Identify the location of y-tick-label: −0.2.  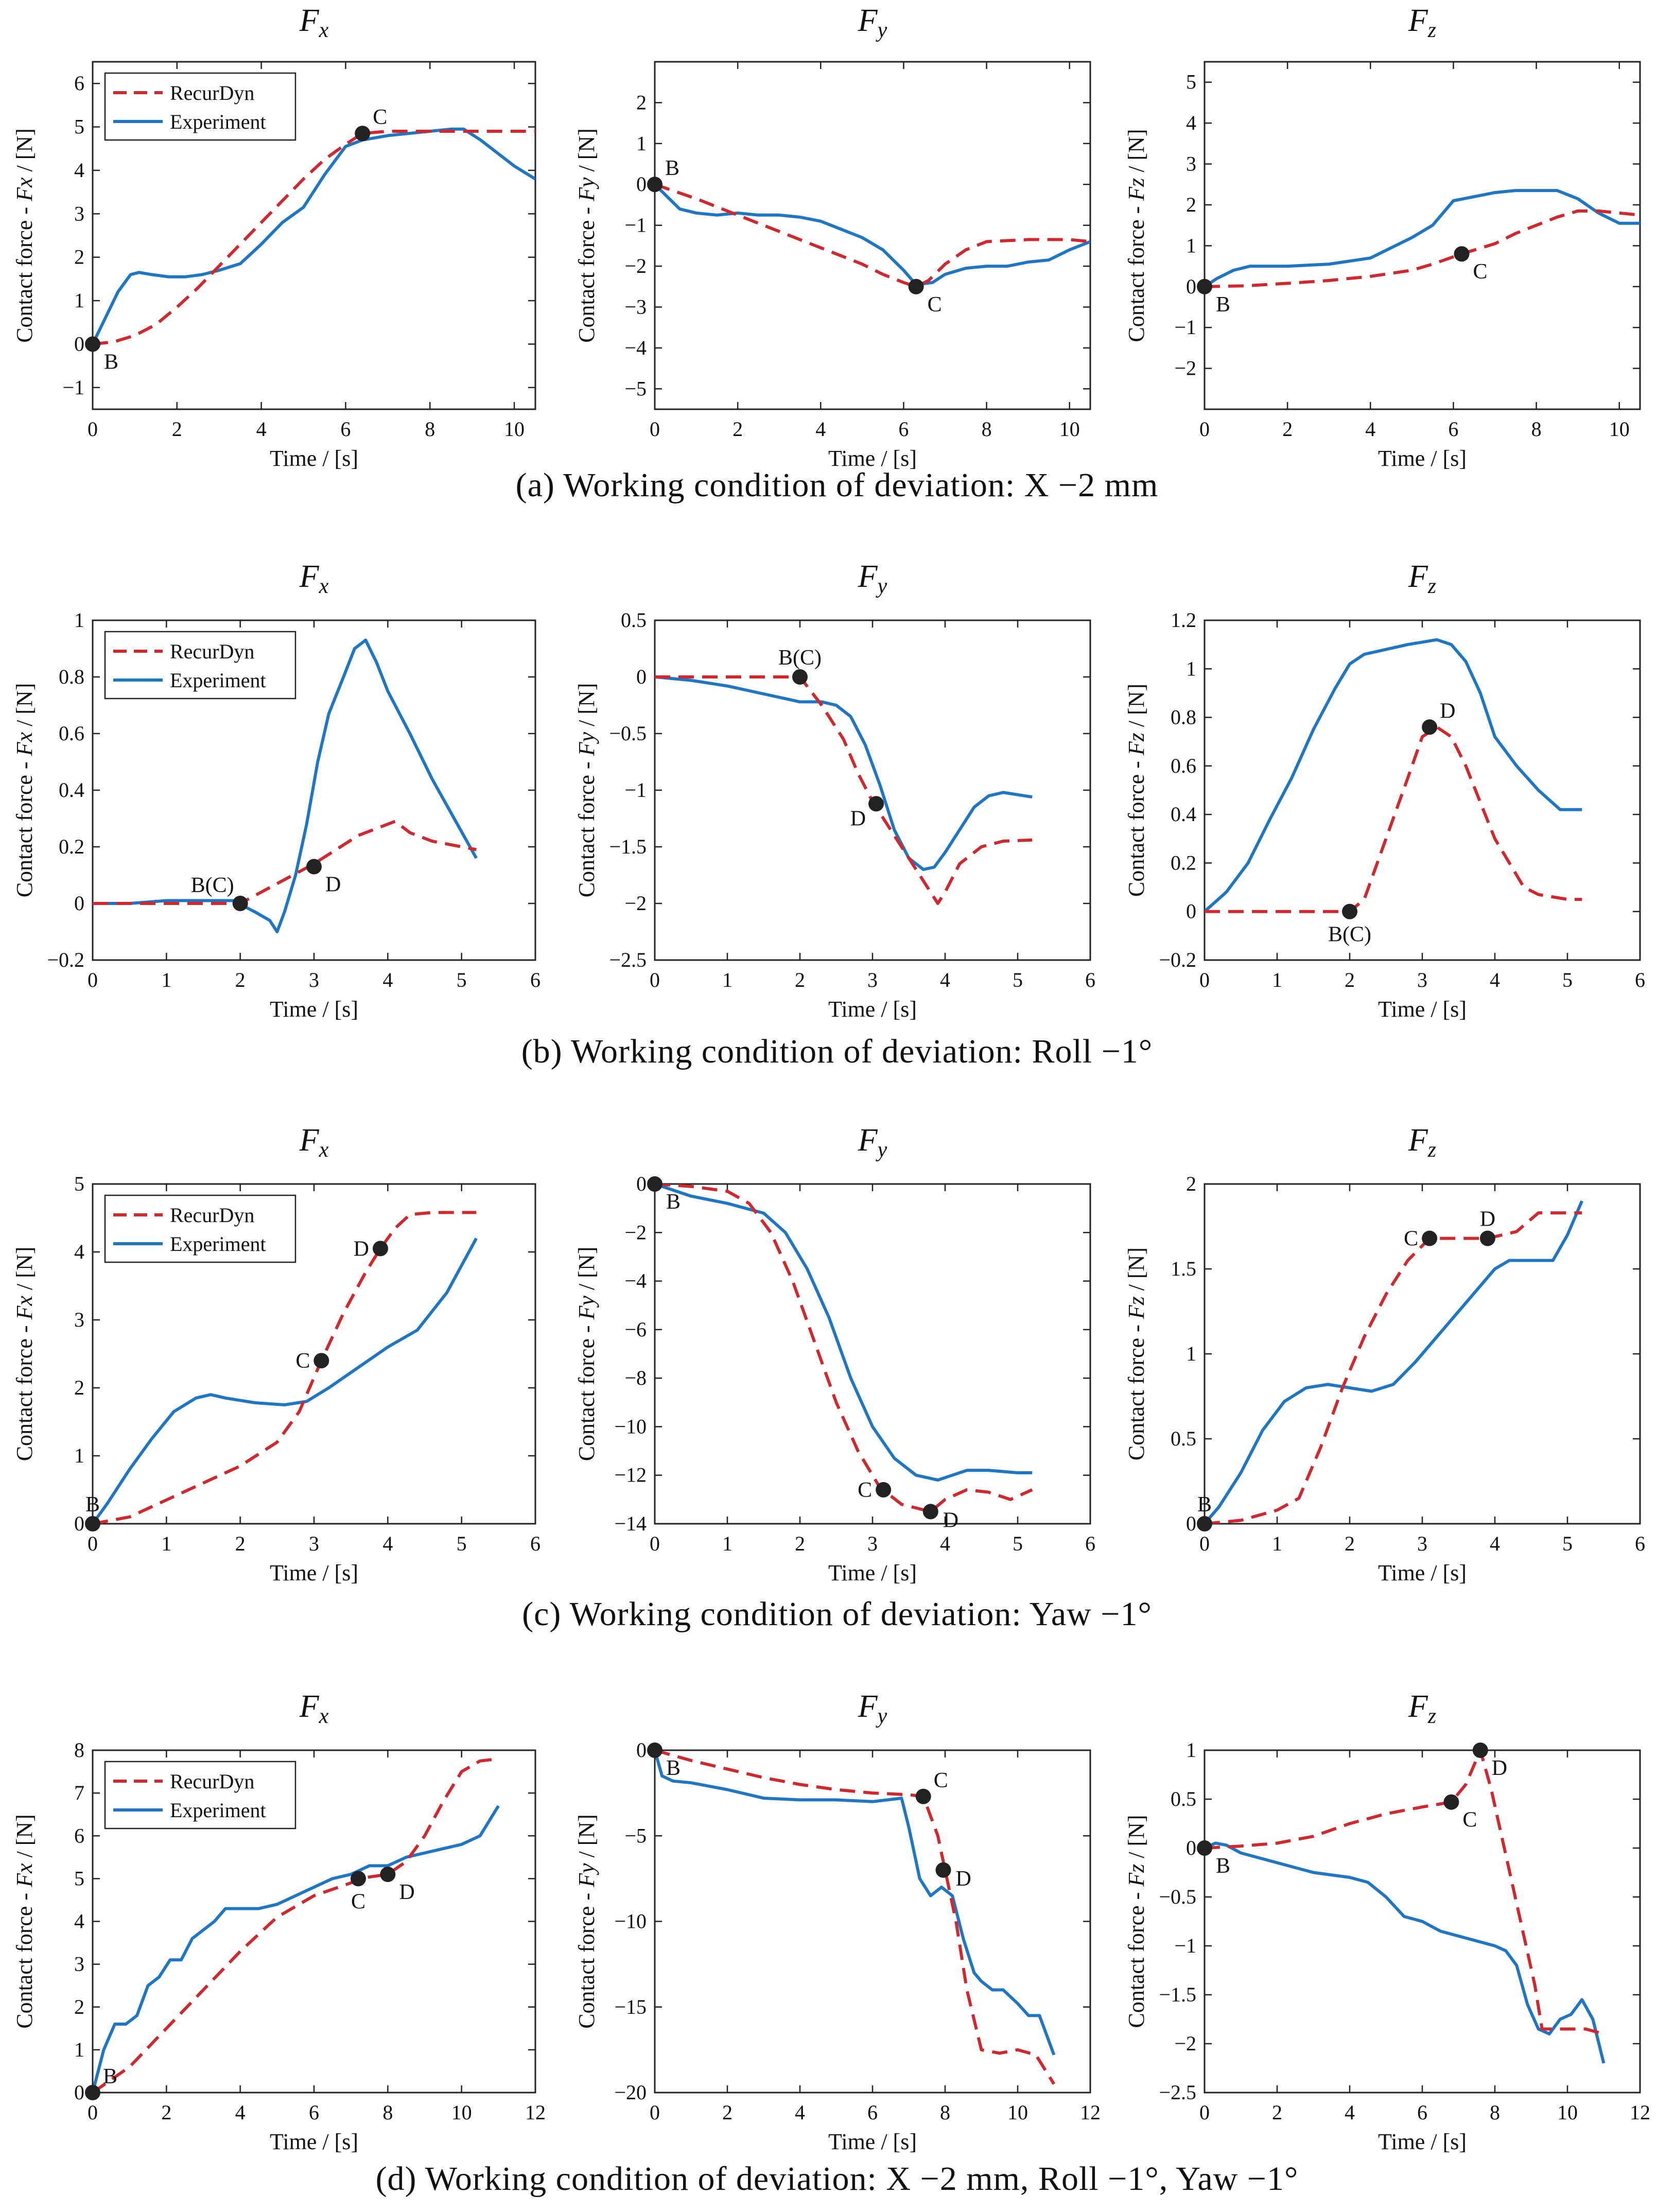
(1177, 959).